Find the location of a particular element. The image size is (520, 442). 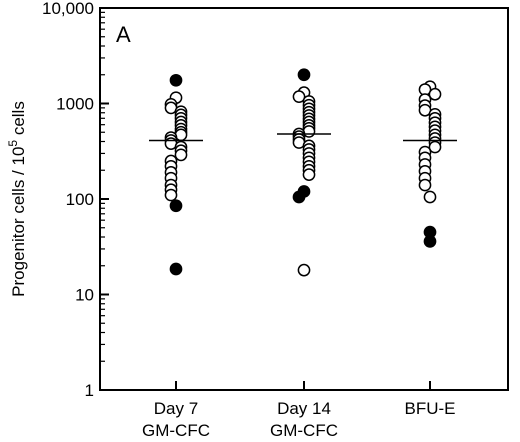

x-category-label: BFU-E is located at coordinates (430, 408).